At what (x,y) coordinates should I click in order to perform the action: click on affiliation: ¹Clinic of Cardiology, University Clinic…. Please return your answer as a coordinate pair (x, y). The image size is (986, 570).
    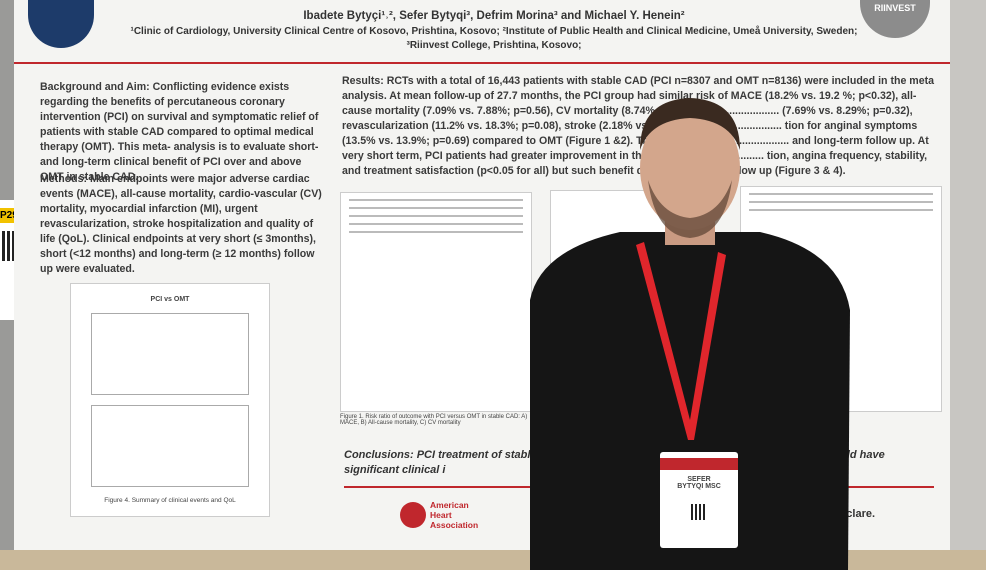
    Looking at the image, I should click on (494, 31).